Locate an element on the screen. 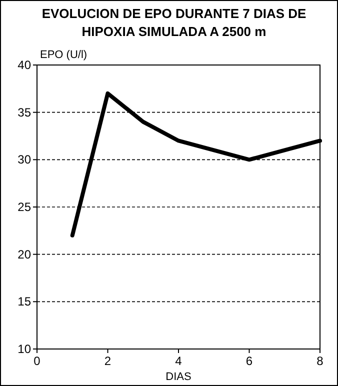  x-tick-label: 8 is located at coordinates (320, 361).